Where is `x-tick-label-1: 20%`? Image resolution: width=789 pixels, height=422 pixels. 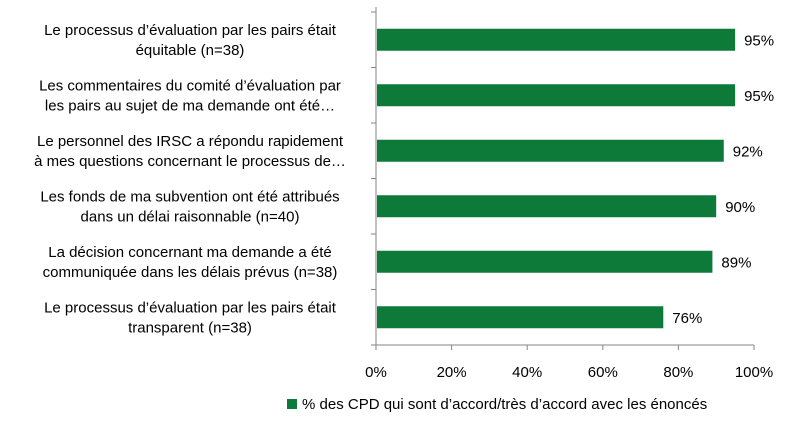 x-tick-label-1: 20% is located at coordinates (452, 372).